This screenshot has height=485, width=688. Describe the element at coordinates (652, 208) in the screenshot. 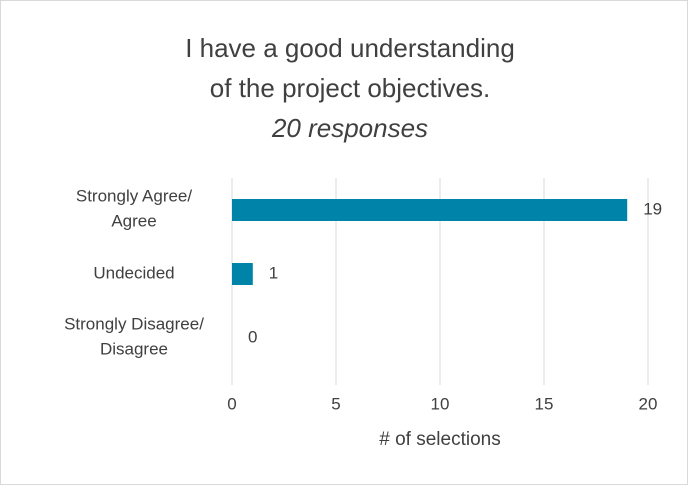

I see `data-label: 19` at that location.